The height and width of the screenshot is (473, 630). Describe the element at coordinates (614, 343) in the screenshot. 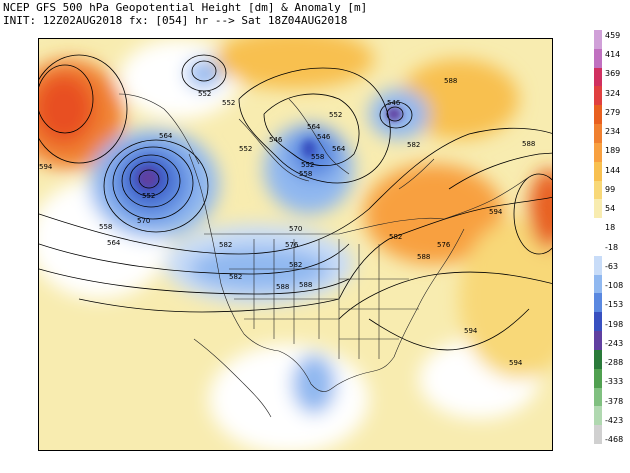

I see `color-scale-label: -243` at that location.